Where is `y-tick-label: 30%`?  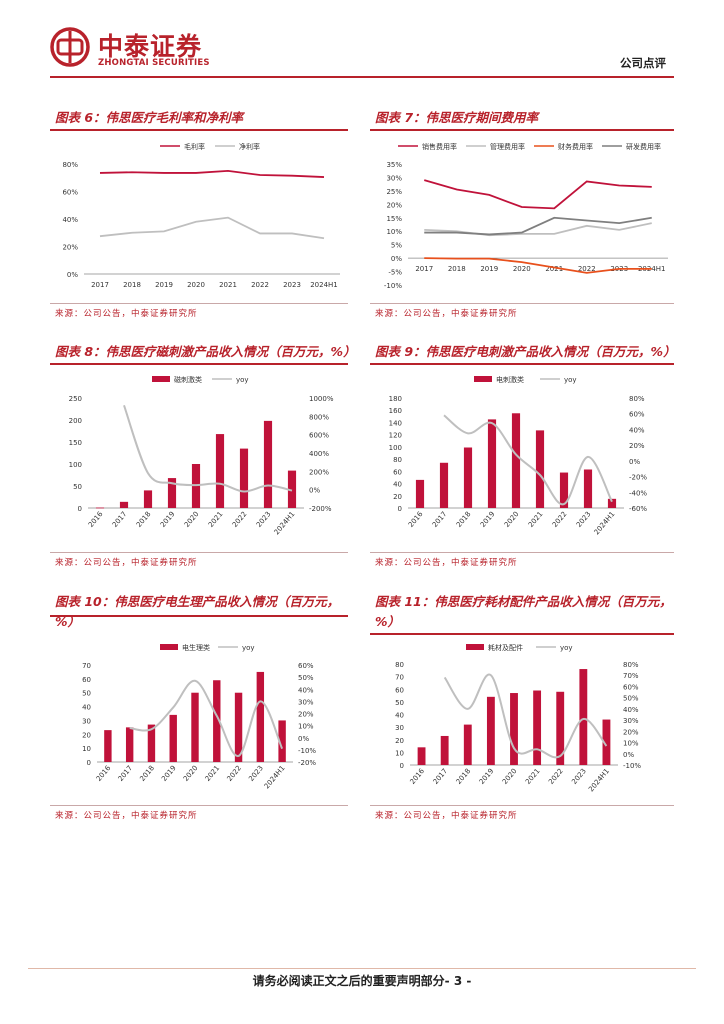 y-tick-label: 30% is located at coordinates (394, 178).